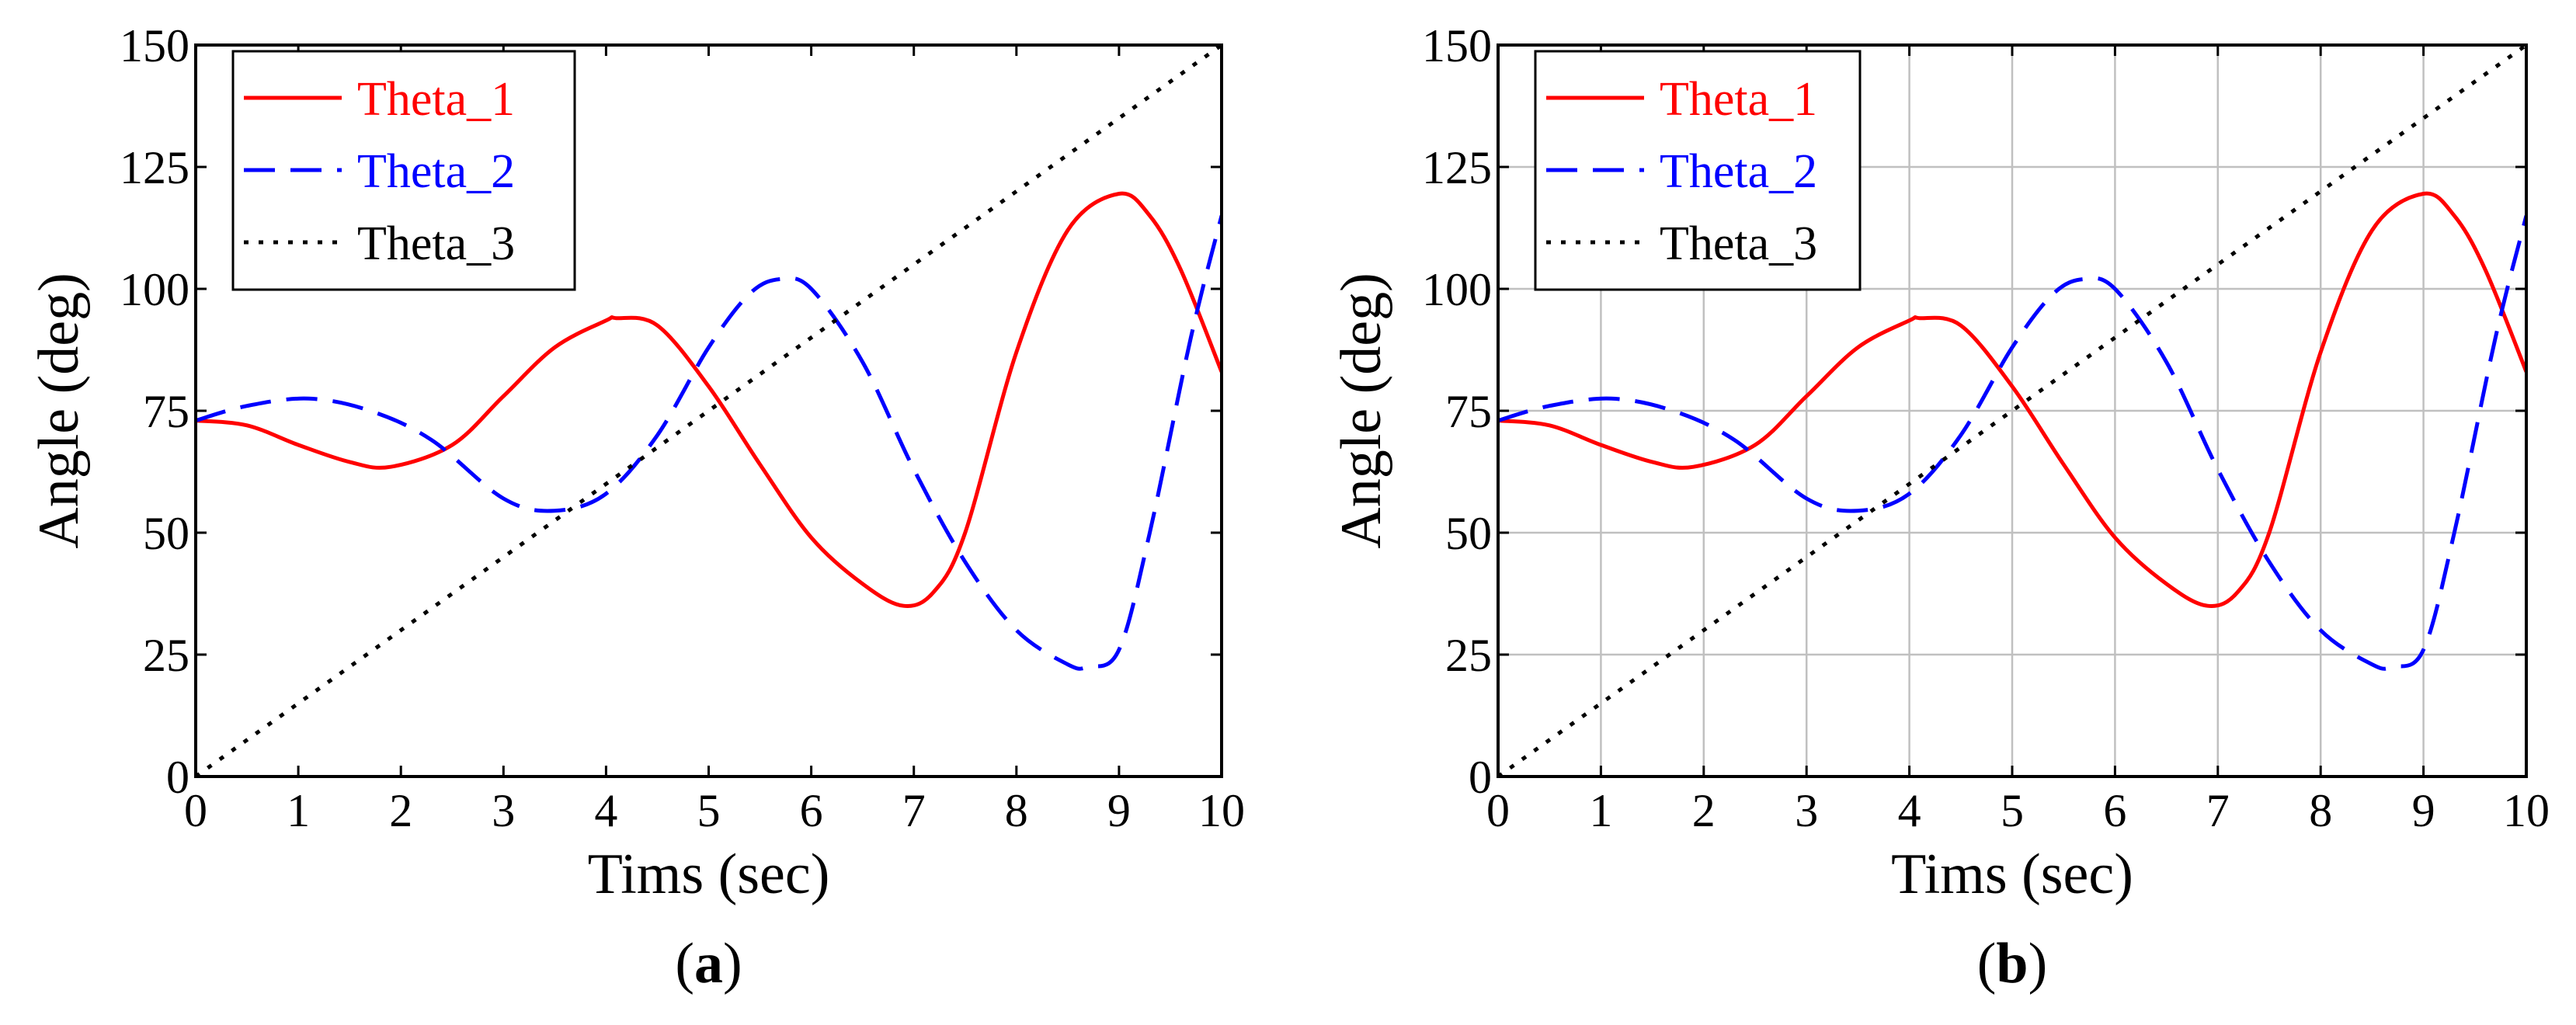  I want to click on panel-caption-letter: a, so click(708, 963).